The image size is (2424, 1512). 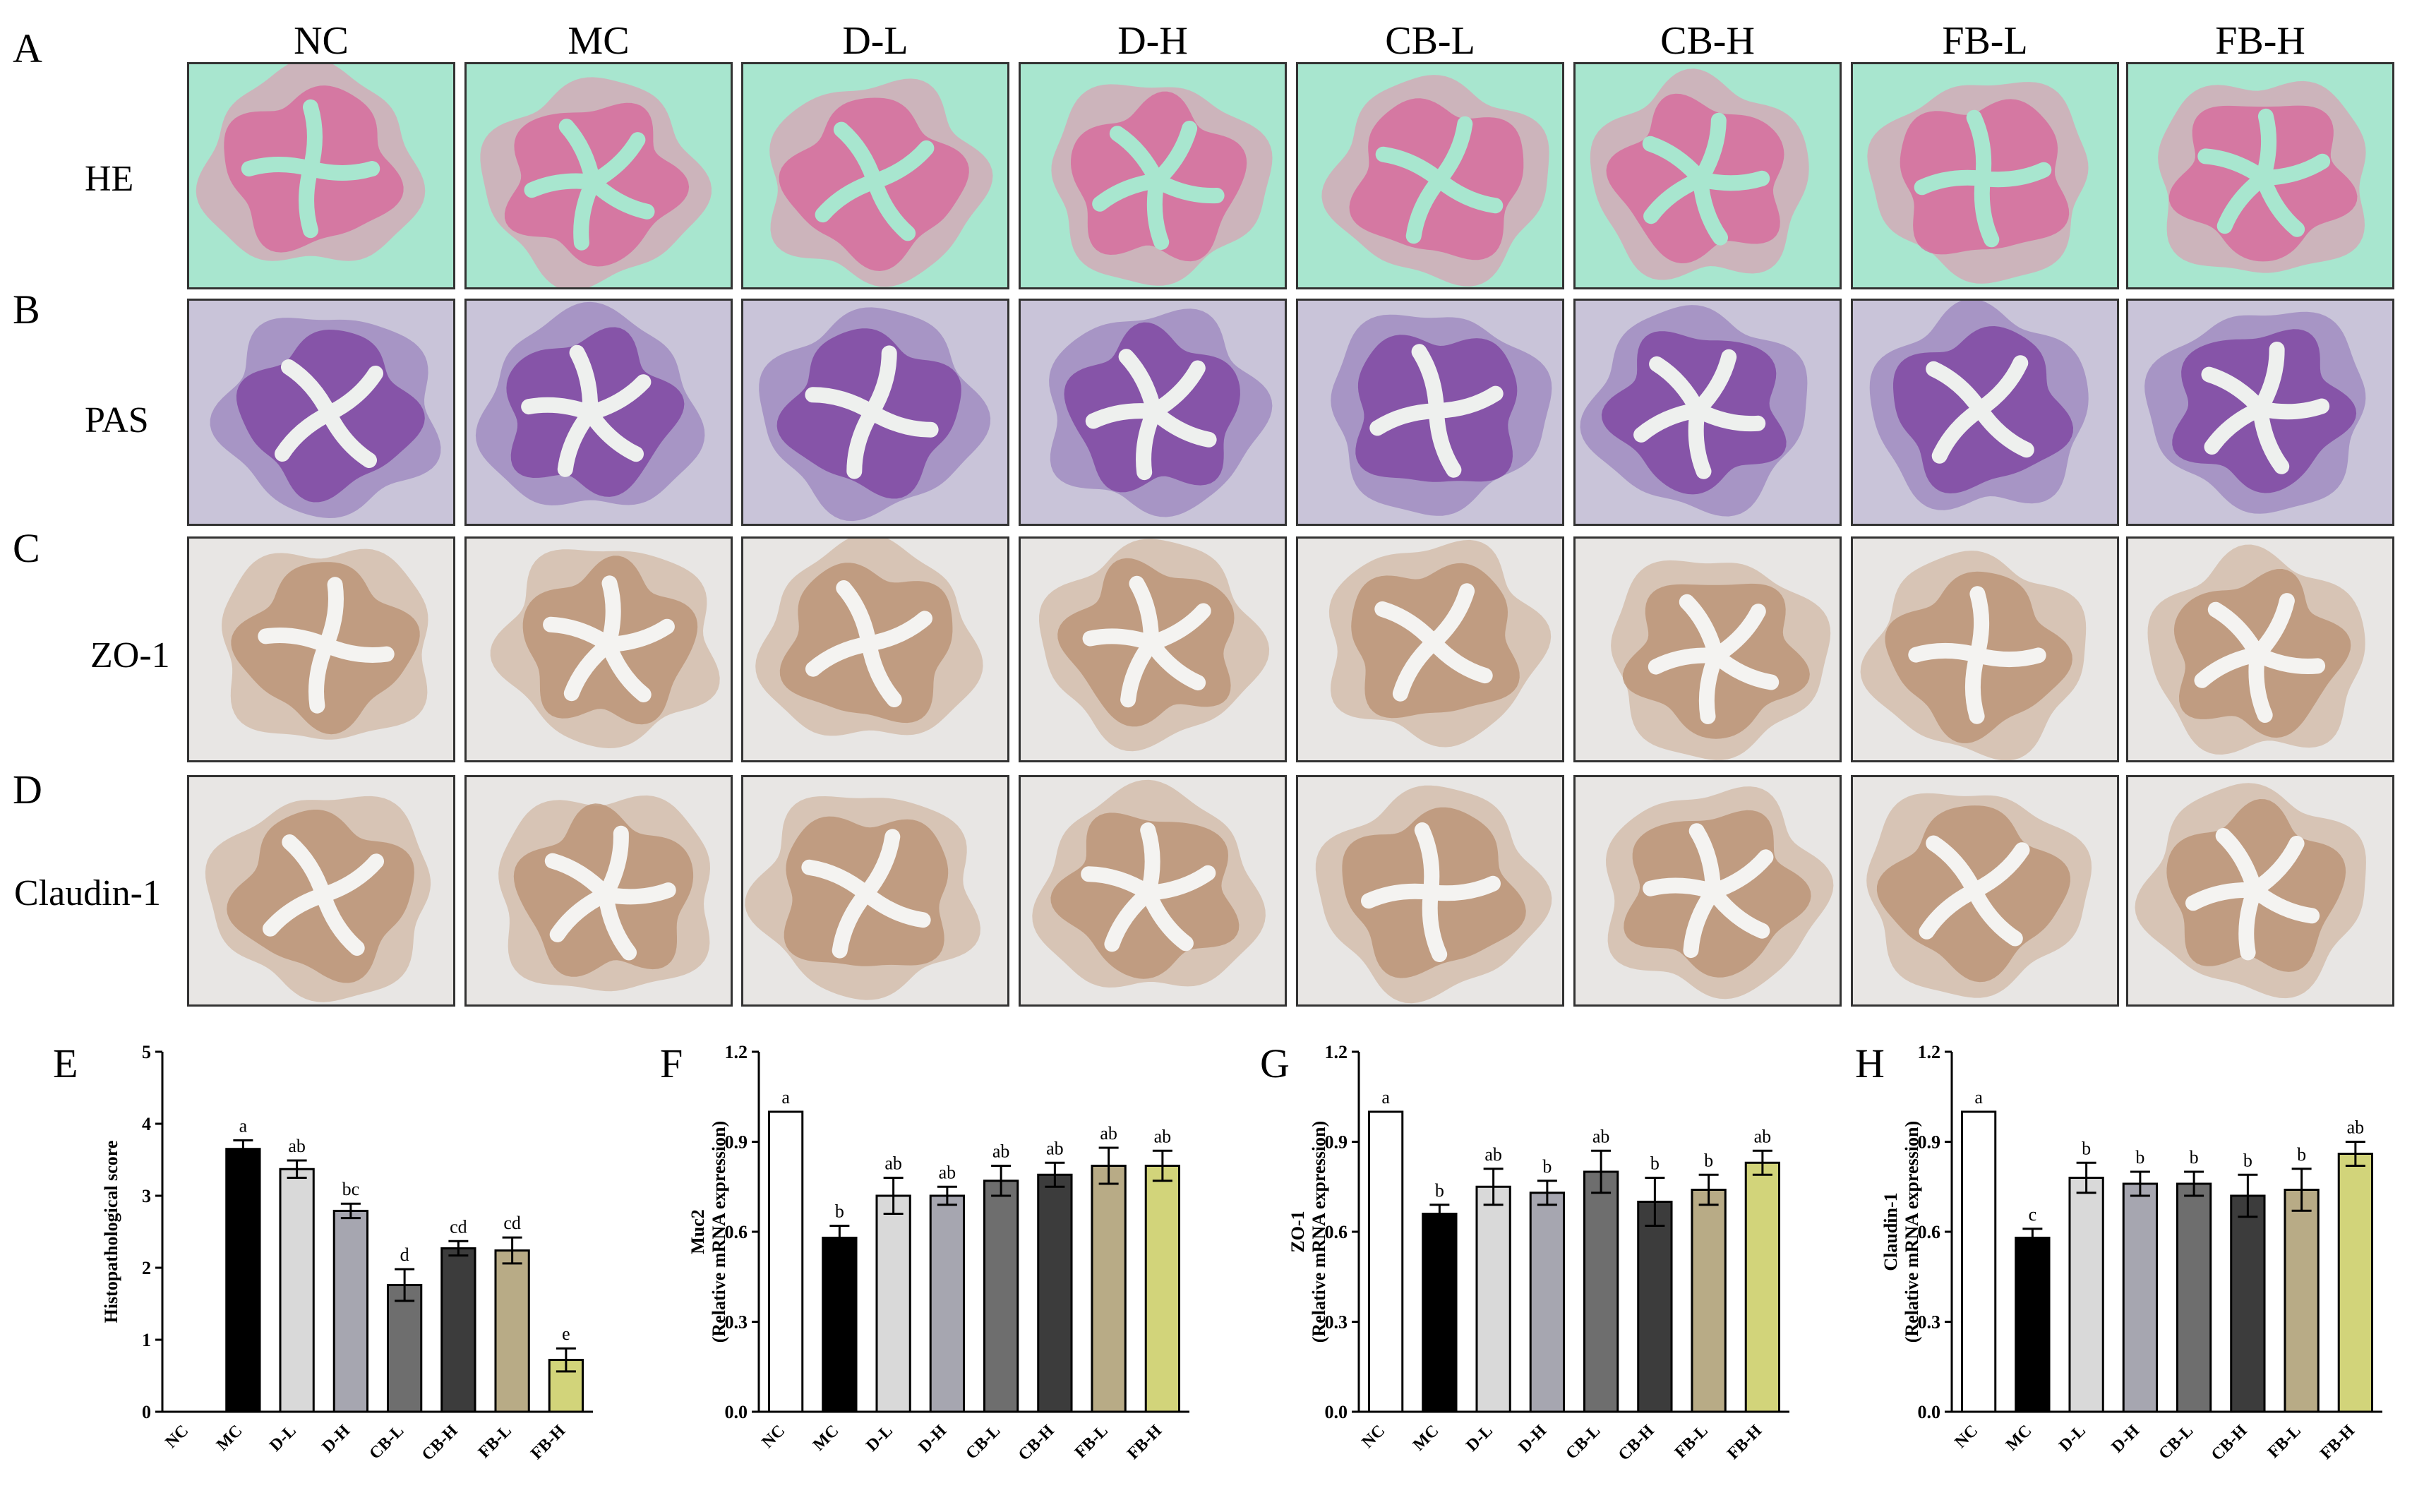 I want to click on micrograph-claudin-1-fb-l, so click(x=1985, y=891).